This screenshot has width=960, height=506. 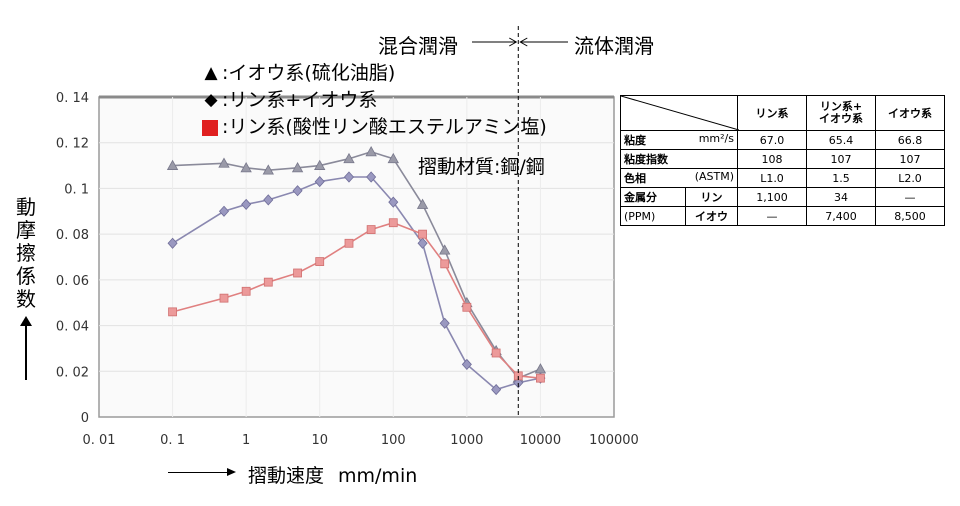 I want to click on table-row: (PPM) イオウ — 7,400 8,500, so click(x=782, y=216).